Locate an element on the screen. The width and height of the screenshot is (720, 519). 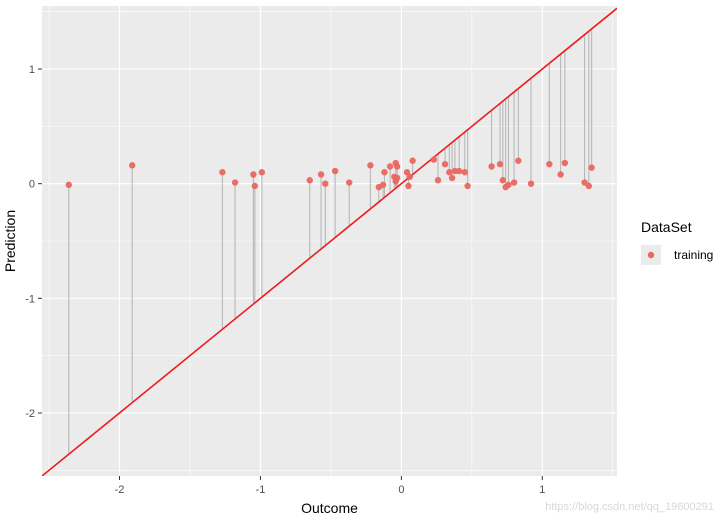
legend-label: training is located at coordinates (693, 255).